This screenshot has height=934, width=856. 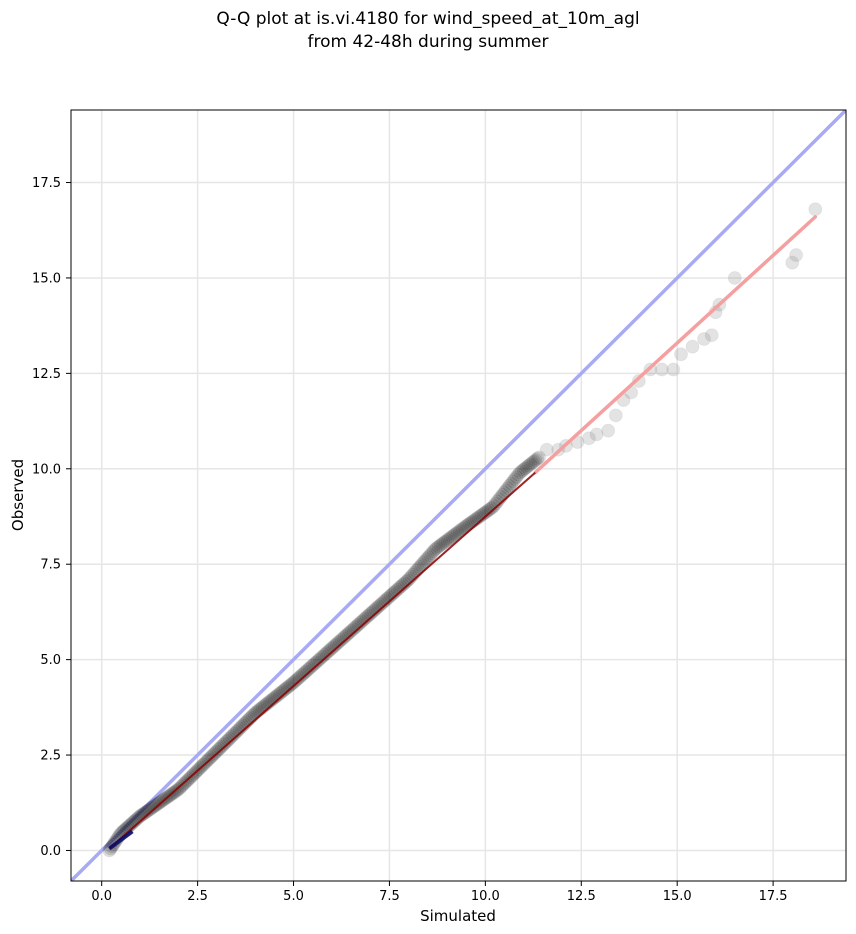 I want to click on x-axis-label: Simulated, so click(x=458, y=916).